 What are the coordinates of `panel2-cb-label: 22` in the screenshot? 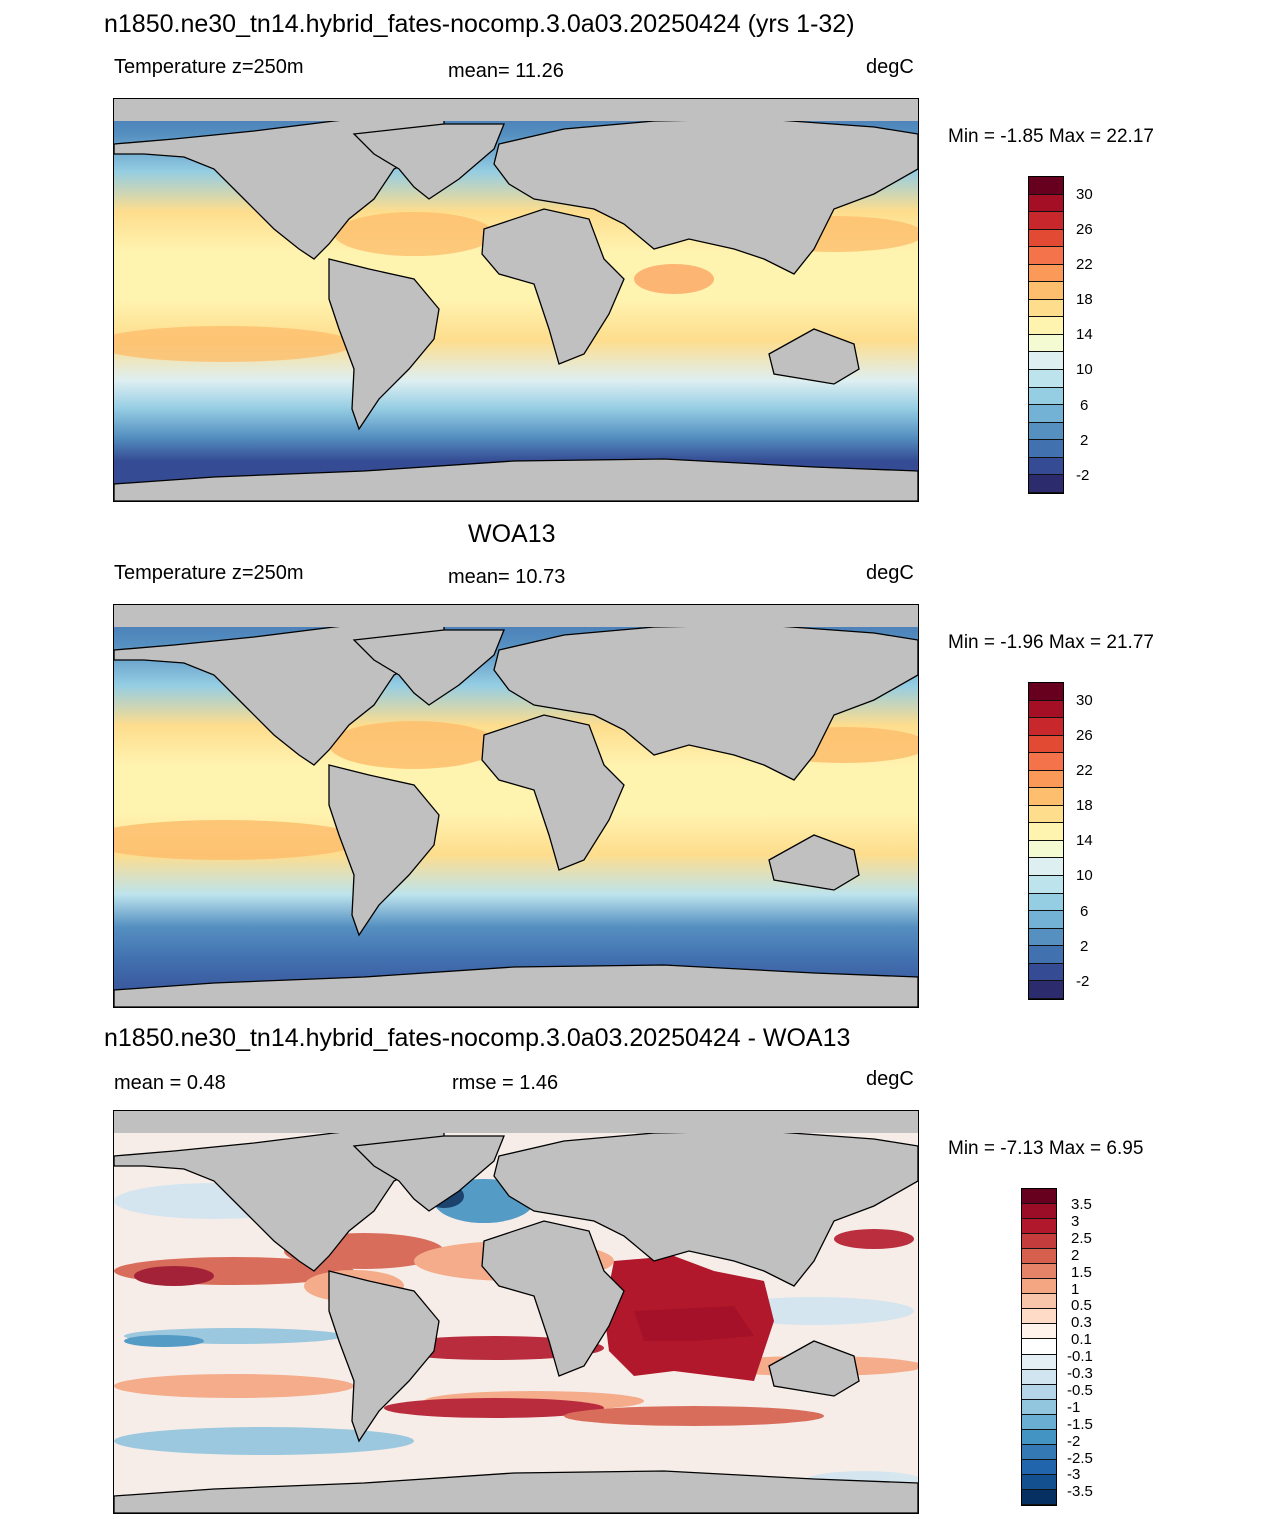 It's located at (1084, 770).